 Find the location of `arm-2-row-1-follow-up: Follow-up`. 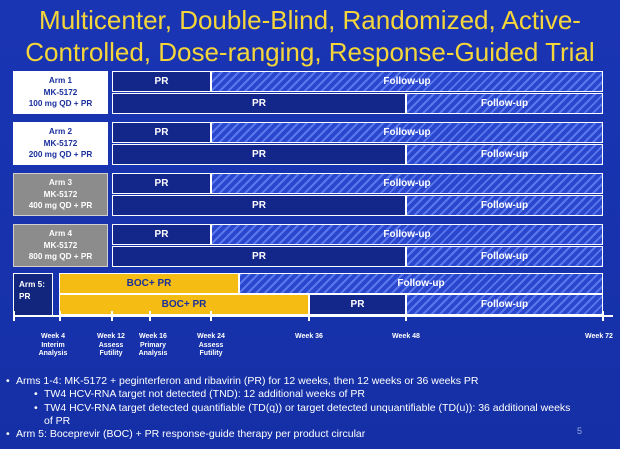

arm-2-row-1-follow-up: Follow-up is located at coordinates (407, 132).